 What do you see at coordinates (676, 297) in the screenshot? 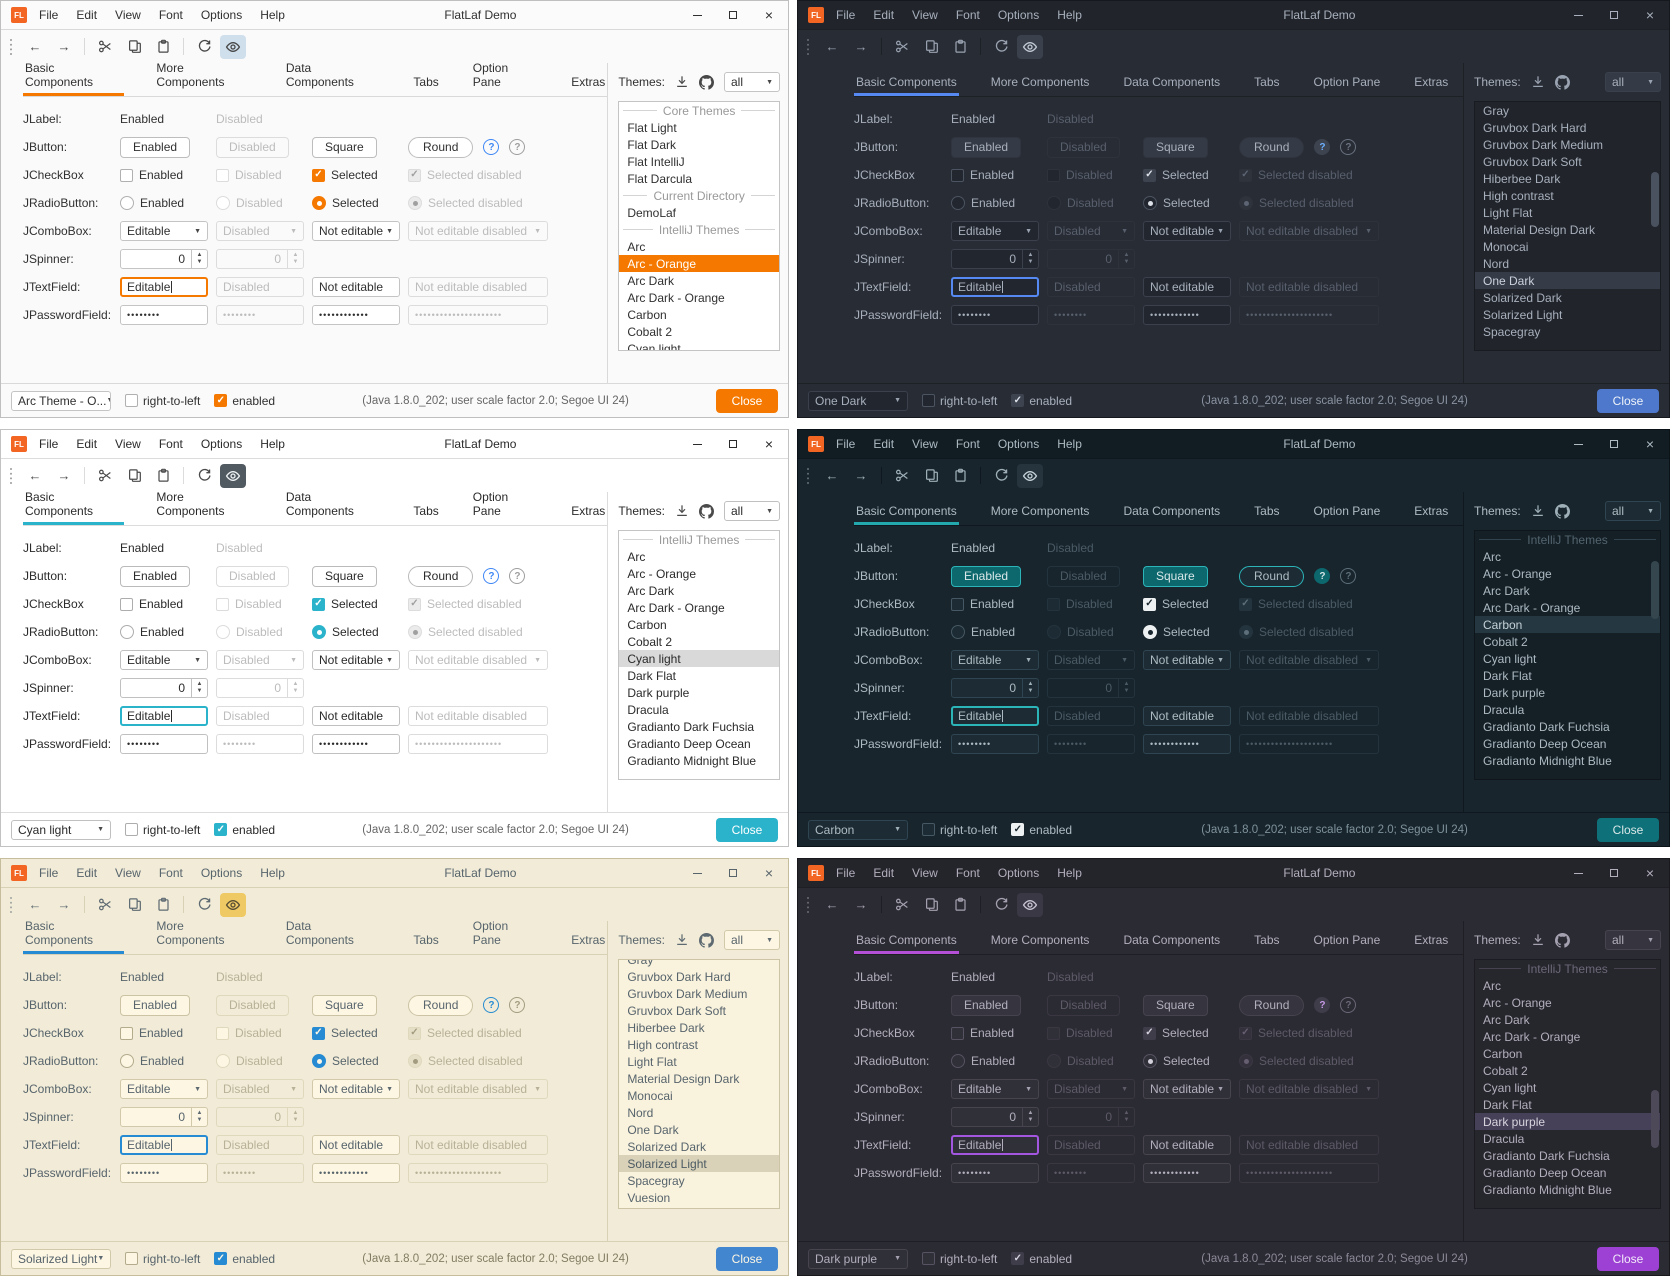
I see `theme-list-item-arc-dark-orange: Arc Dark - Orange` at bounding box center [676, 297].